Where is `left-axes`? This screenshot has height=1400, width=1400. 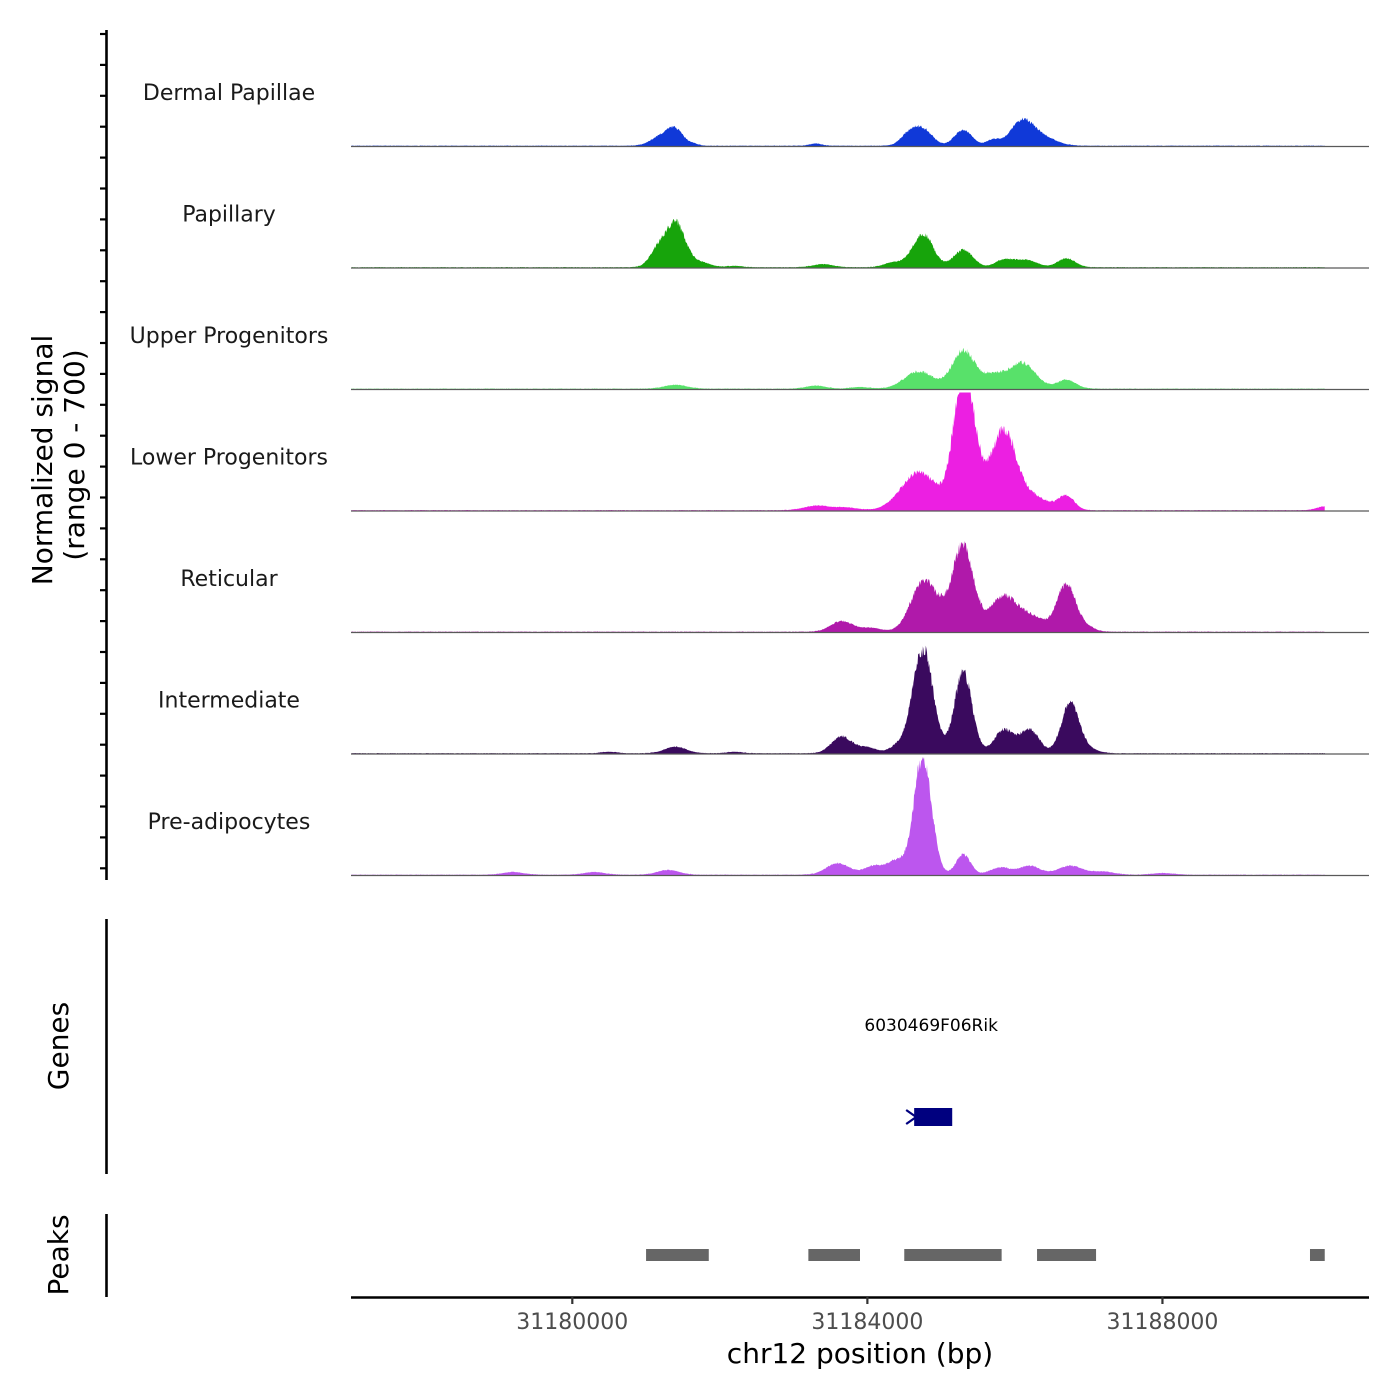 left-axes is located at coordinates (104, 663).